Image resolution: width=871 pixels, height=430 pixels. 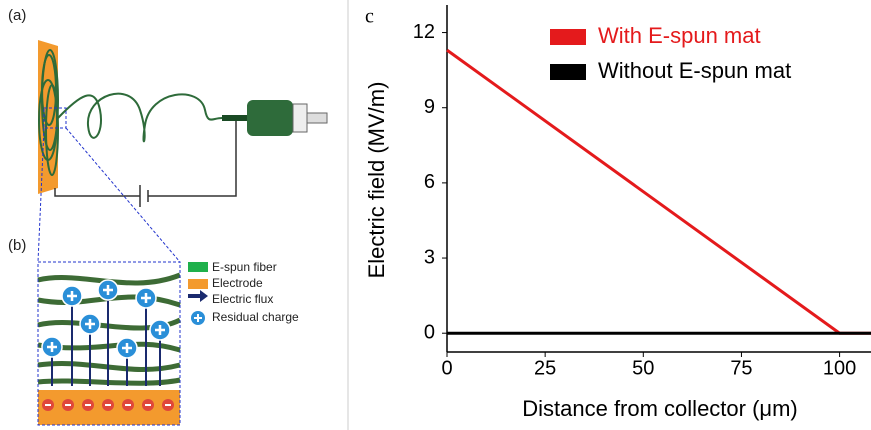 What do you see at coordinates (429, 332) in the screenshot?
I see `y-tick-label: 0` at bounding box center [429, 332].